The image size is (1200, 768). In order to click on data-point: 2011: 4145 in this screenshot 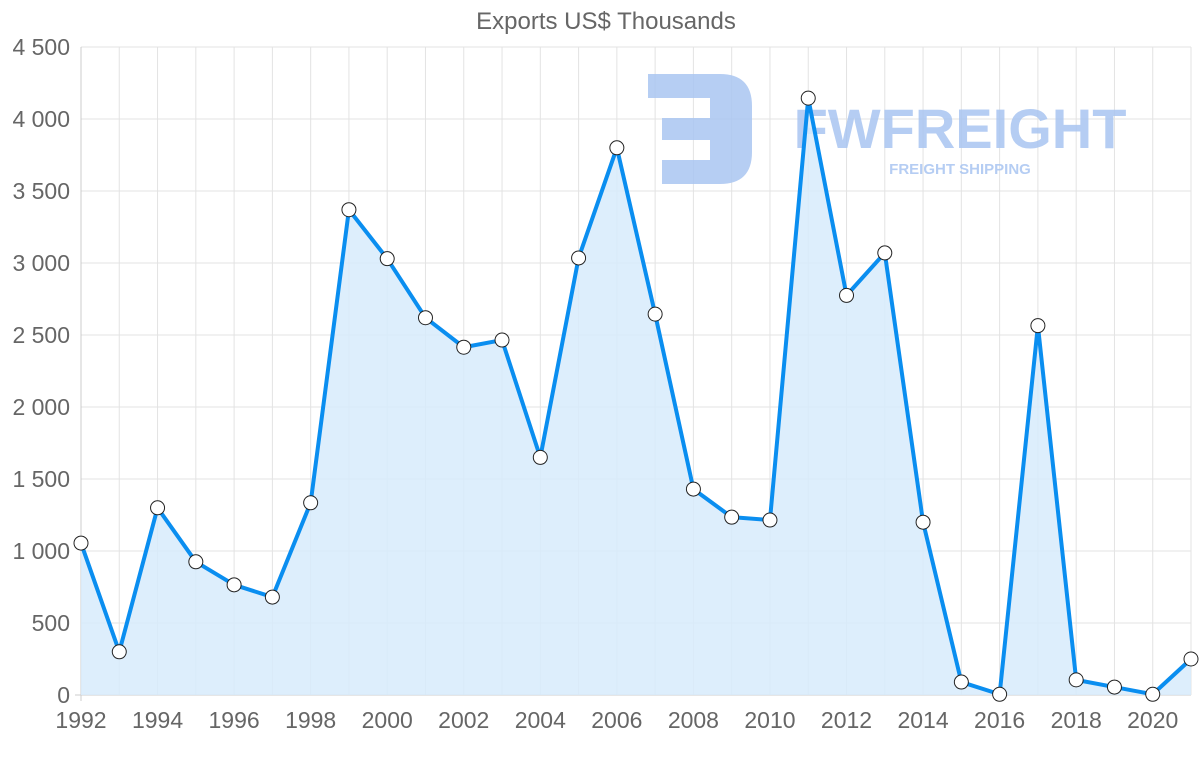, I will do `click(808, 98)`.